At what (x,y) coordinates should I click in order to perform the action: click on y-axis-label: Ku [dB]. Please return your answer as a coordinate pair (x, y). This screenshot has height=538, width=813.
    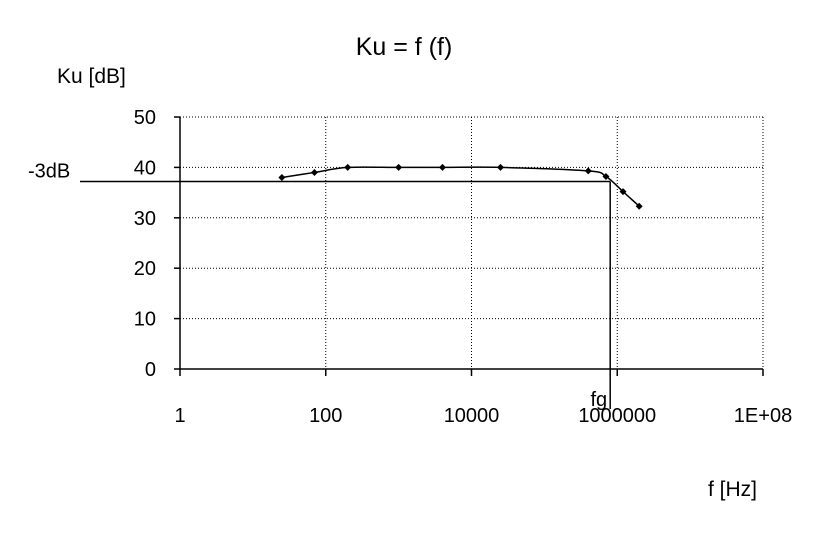
    Looking at the image, I should click on (91, 76).